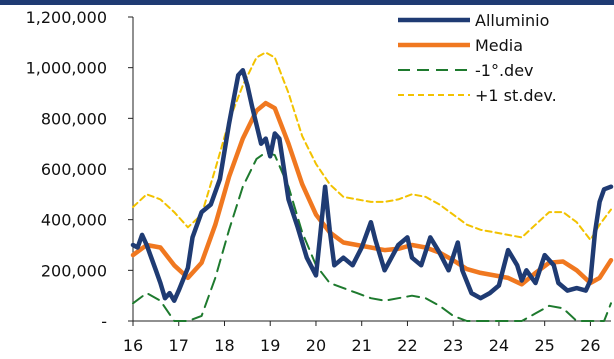  I want to click on x-tick-label: 17, so click(179, 345).